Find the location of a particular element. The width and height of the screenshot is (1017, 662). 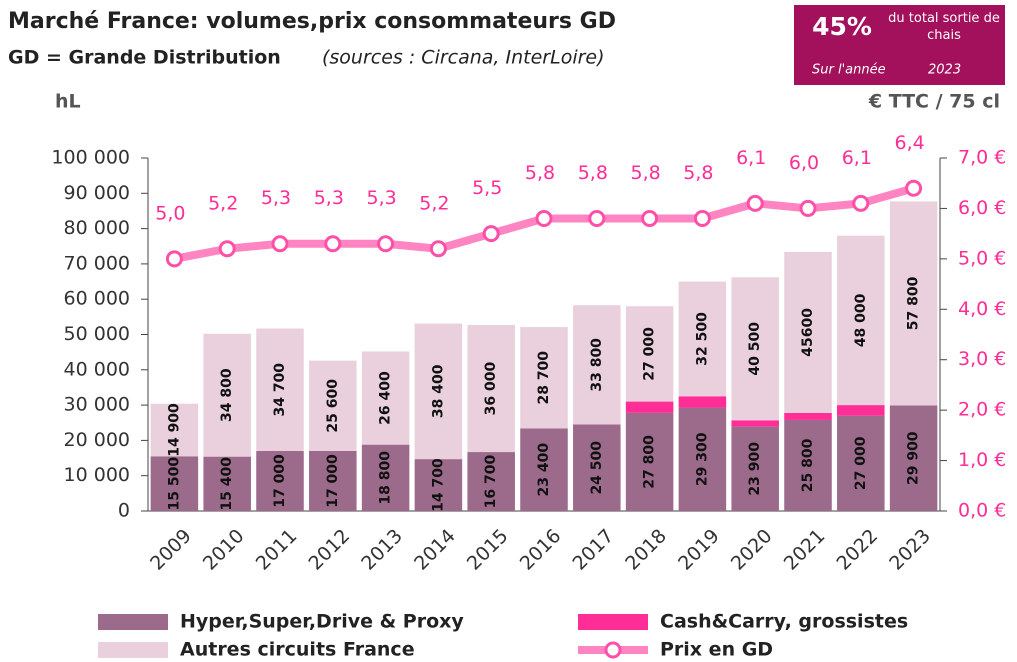

bar-value-label: 15 400 is located at coordinates (227, 484).